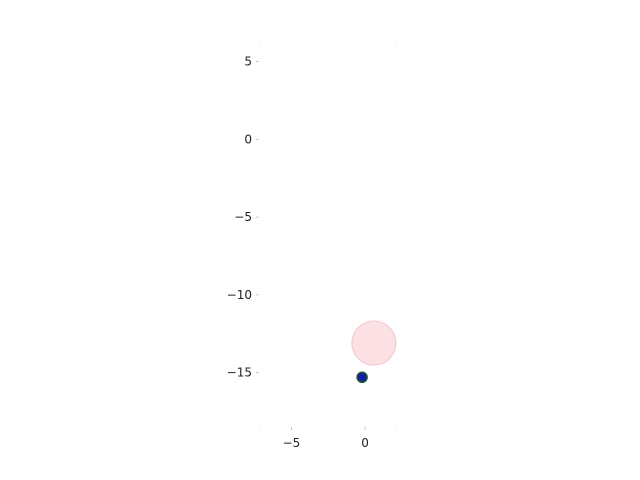 The width and height of the screenshot is (640, 480). I want to click on y-tick-label: −10, so click(239, 295).